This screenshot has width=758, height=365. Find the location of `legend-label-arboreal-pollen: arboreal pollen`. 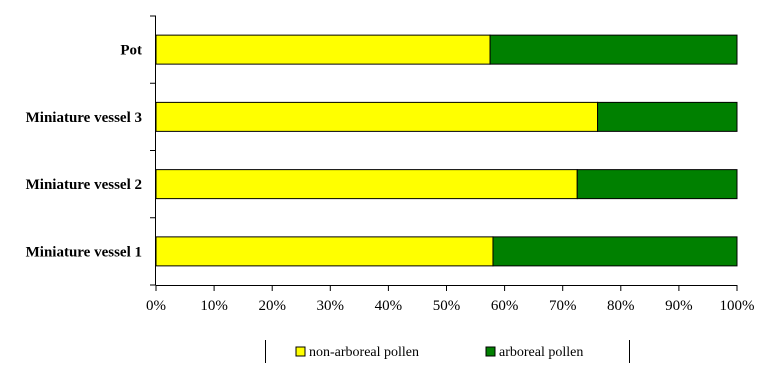

legend-label-arboreal-pollen: arboreal pollen is located at coordinates (541, 352).